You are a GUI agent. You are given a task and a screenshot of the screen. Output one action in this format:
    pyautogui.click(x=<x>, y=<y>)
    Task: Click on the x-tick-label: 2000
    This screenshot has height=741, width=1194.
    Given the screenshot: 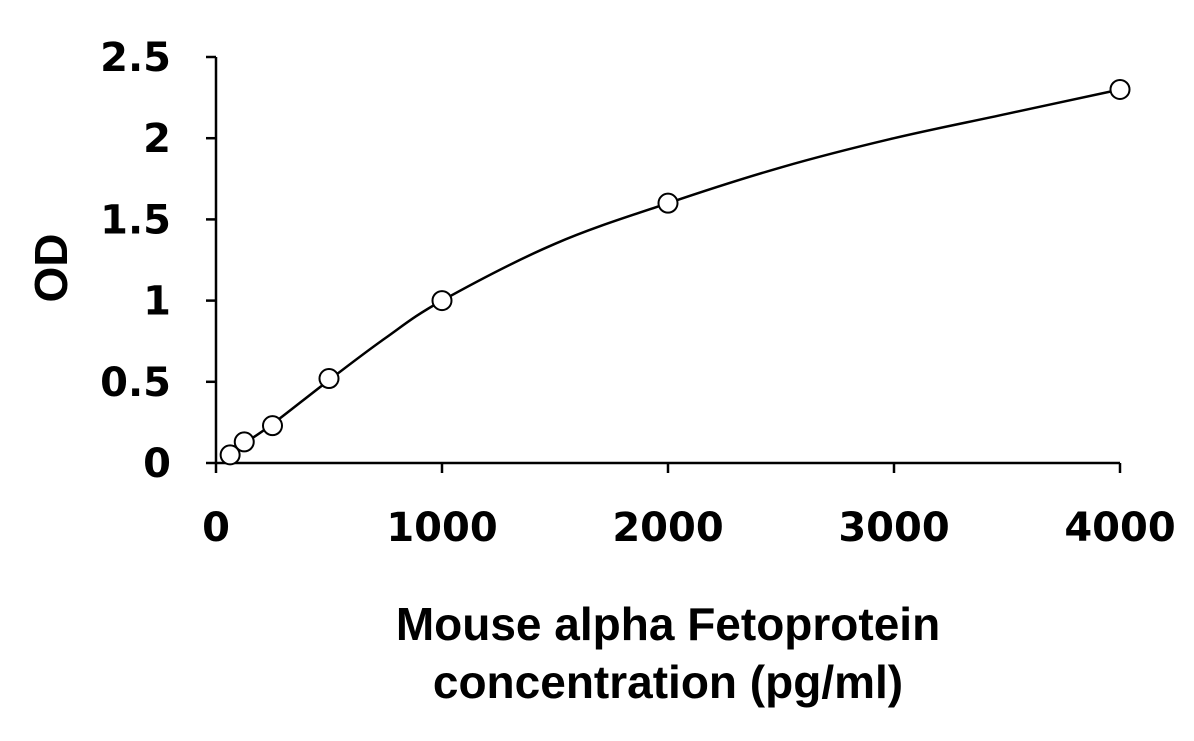 What is the action you would take?
    pyautogui.click(x=667, y=528)
    